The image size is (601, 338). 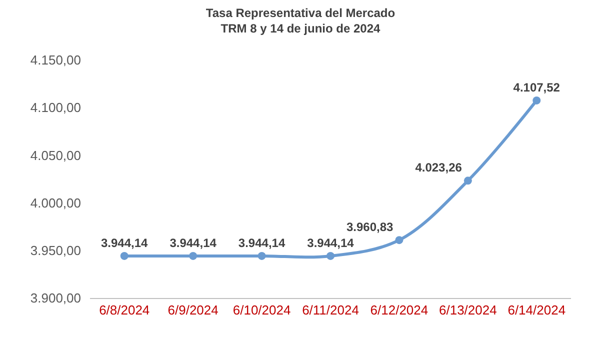 What do you see at coordinates (537, 310) in the screenshot?
I see `x-tick-label: 6/14/2024` at bounding box center [537, 310].